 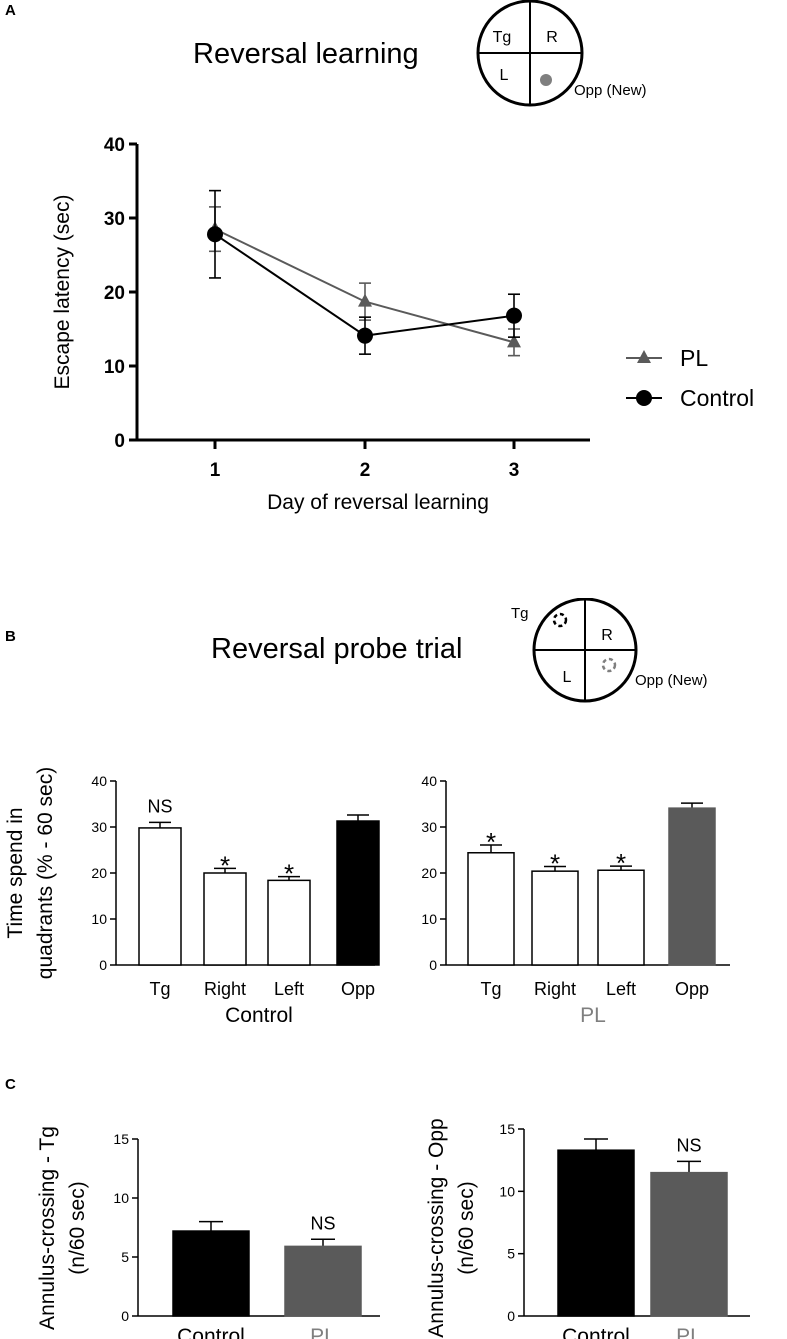 What do you see at coordinates (502, 37) in the screenshot?
I see `maze-a-tg-label: Tg` at bounding box center [502, 37].